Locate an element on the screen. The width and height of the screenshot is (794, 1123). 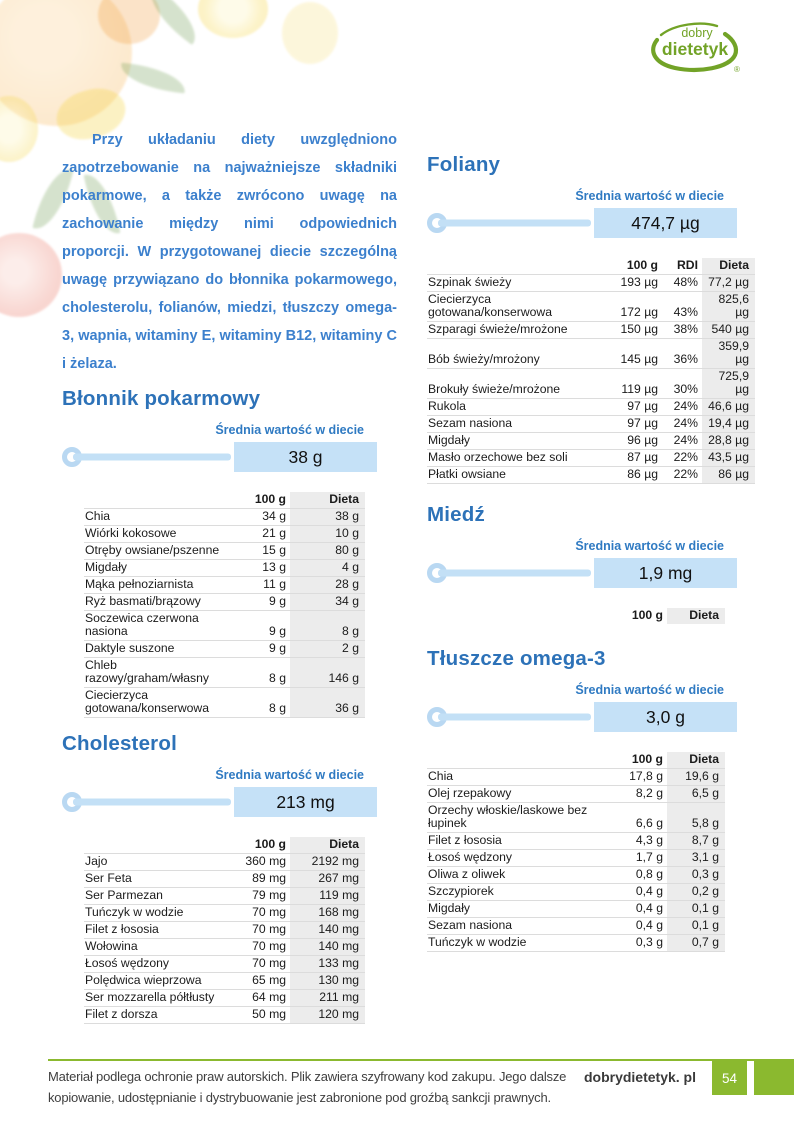
table-row: Łosoś wędzony 1,7 g 3,1 g is located at coordinates (576, 858).